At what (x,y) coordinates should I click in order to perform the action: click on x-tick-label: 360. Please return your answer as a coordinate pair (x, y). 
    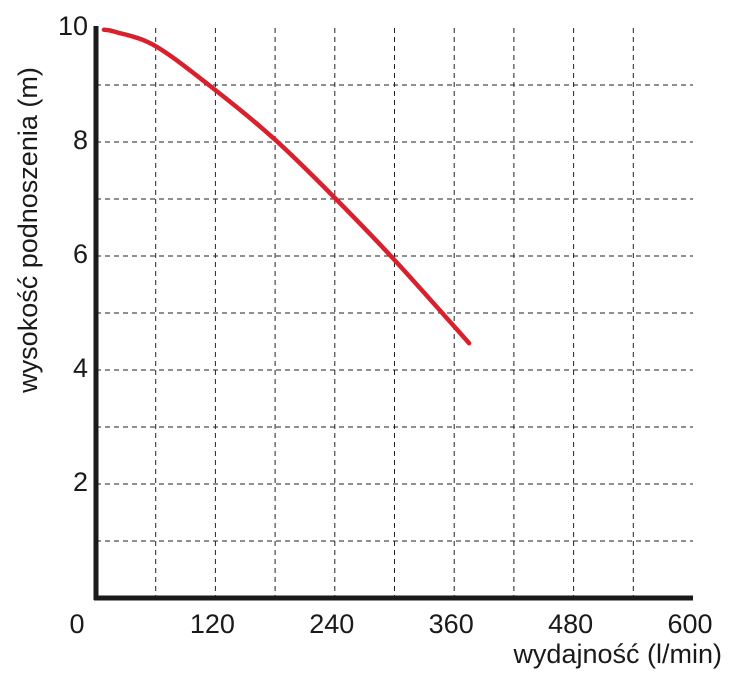
    Looking at the image, I should click on (451, 624).